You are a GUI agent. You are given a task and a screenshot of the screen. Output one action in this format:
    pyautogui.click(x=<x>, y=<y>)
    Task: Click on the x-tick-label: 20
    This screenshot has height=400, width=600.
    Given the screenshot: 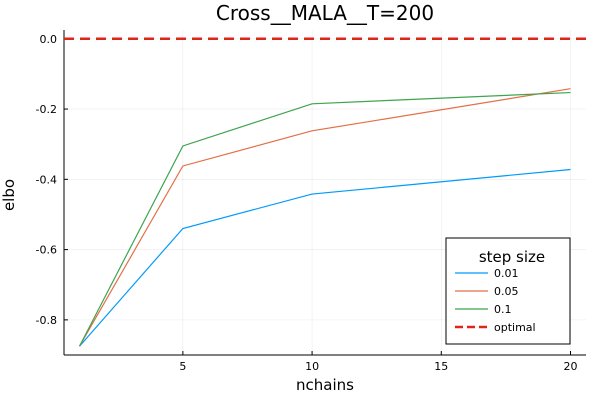 What is the action you would take?
    pyautogui.click(x=570, y=366)
    